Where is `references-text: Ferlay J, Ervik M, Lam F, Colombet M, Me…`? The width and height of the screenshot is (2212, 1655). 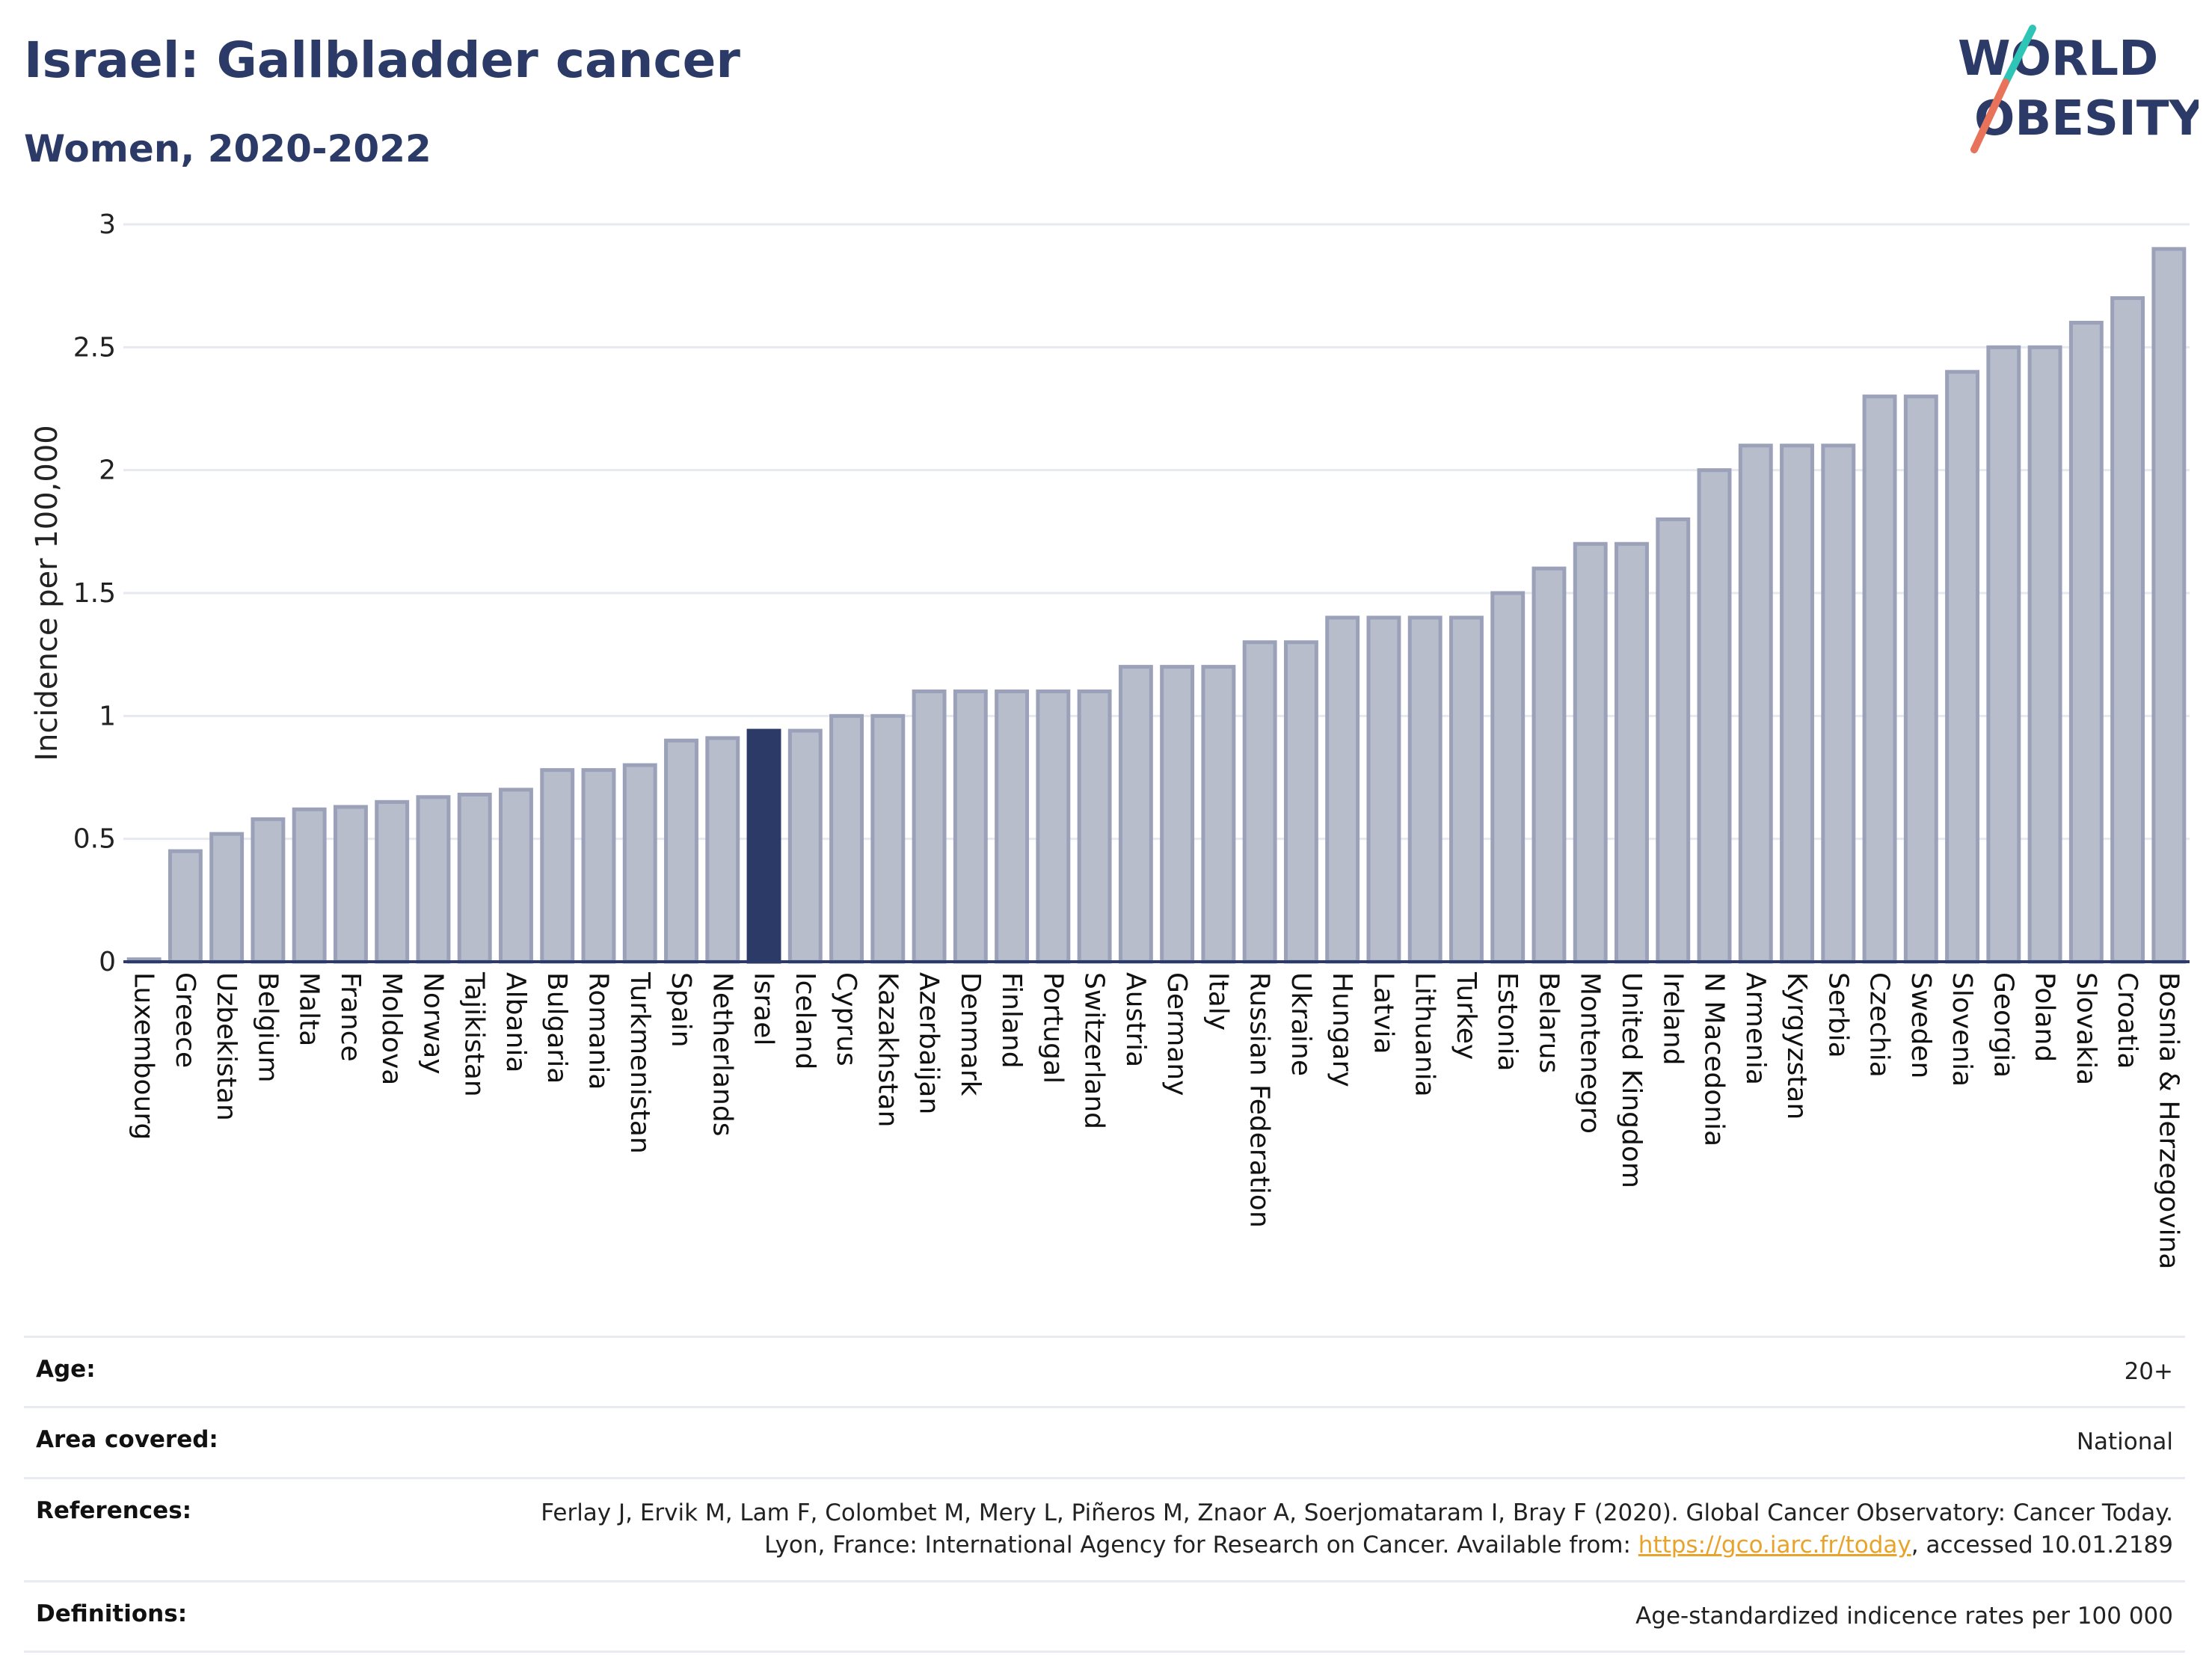 references-text: Ferlay J, Ervik M, Lam F, Colombet M, Me… is located at coordinates (1357, 1529).